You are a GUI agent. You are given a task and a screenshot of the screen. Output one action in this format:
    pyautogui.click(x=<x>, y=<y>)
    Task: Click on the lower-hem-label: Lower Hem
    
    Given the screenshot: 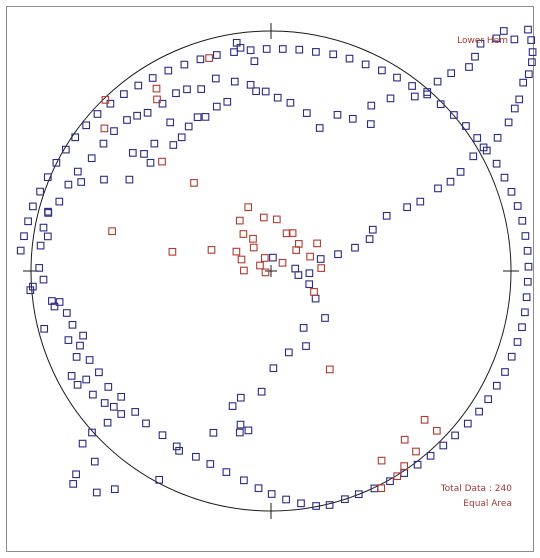 What is the action you would take?
    pyautogui.click(x=482, y=41)
    